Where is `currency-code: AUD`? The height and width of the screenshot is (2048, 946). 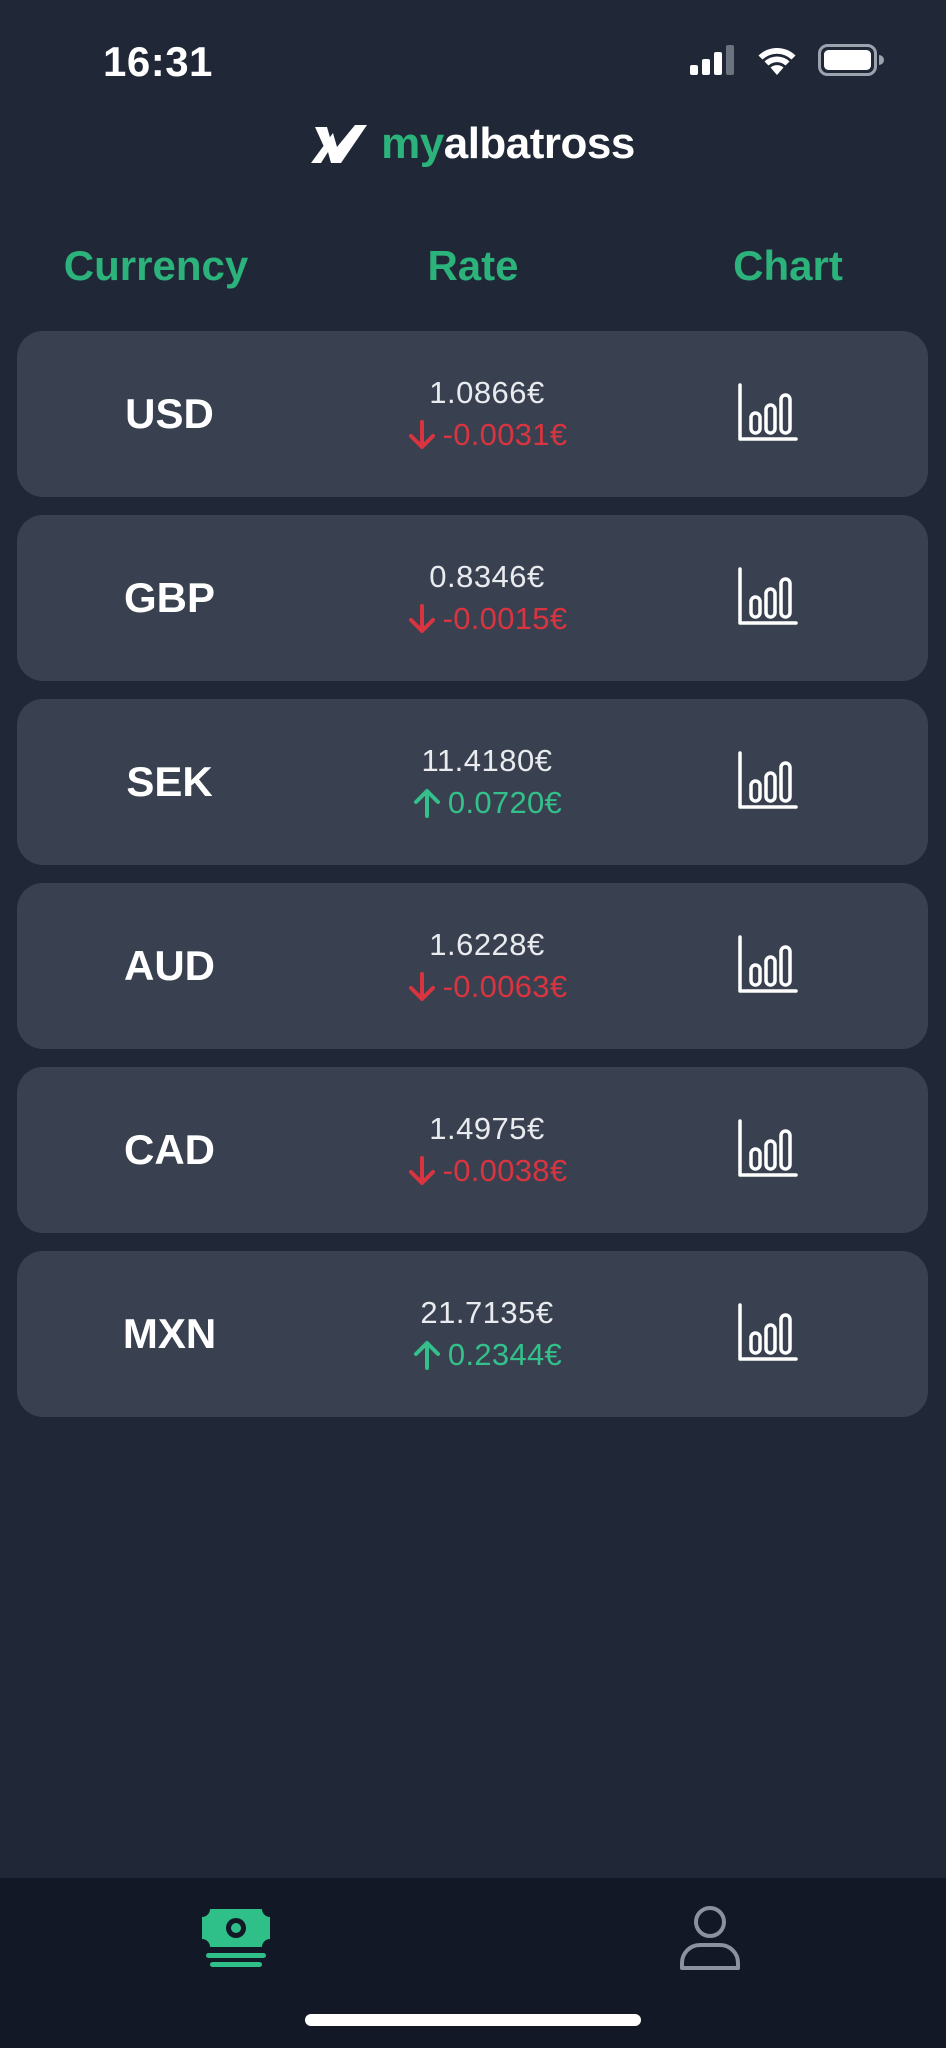 currency-code: AUD is located at coordinates (169, 965).